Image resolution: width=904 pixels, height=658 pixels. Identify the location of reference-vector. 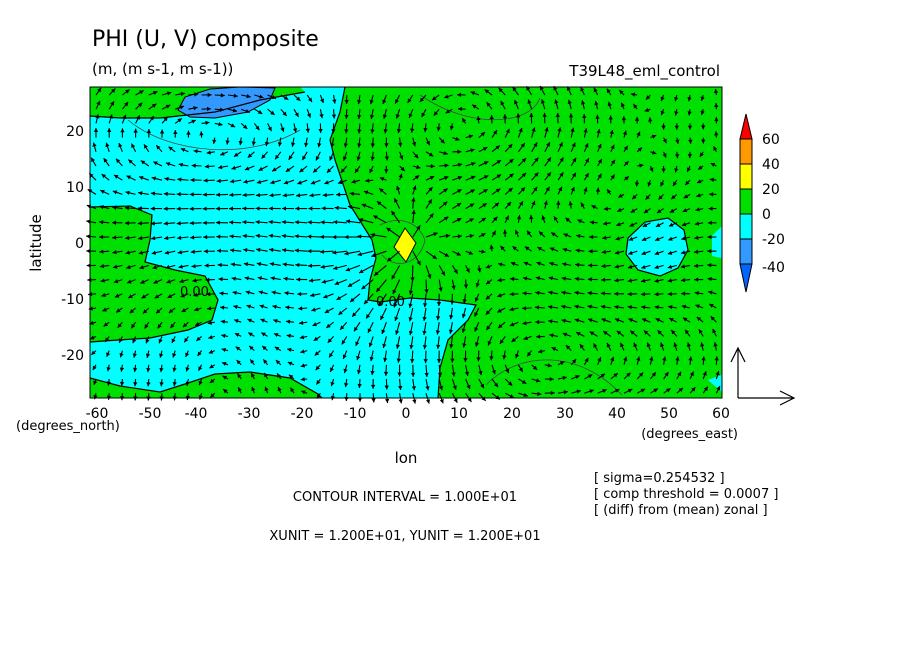
(762, 376).